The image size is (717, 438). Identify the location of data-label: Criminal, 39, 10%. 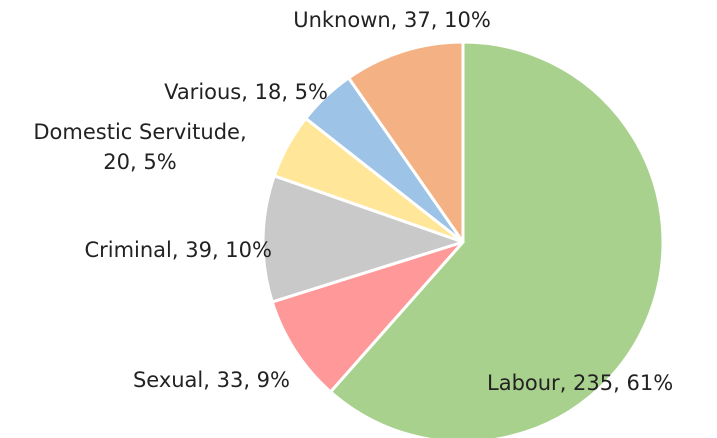
(178, 250).